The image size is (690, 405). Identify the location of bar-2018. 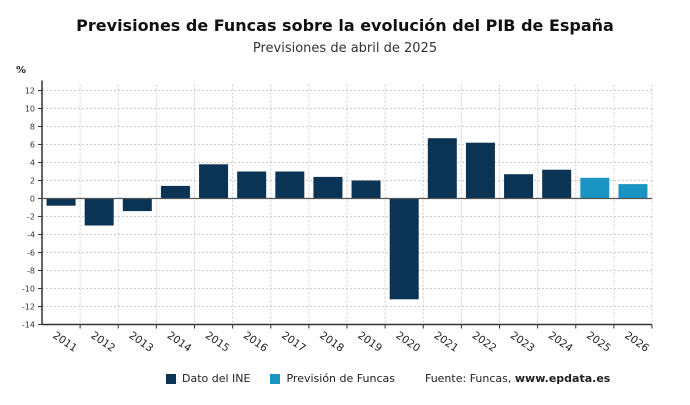
(328, 187).